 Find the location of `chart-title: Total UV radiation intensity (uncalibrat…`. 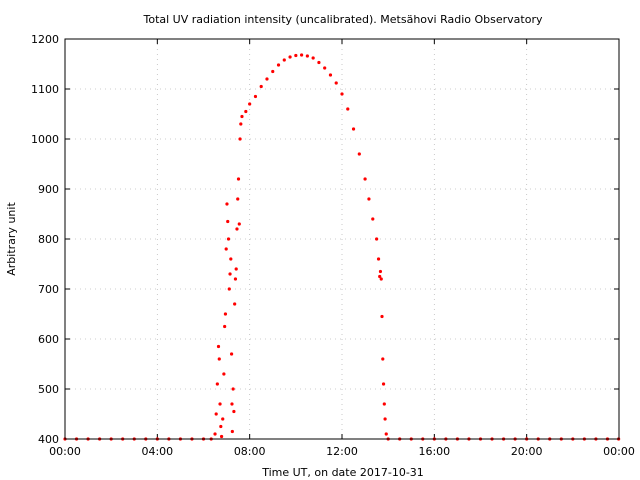

chart-title: Total UV radiation intensity (uncalibrat… is located at coordinates (343, 19).